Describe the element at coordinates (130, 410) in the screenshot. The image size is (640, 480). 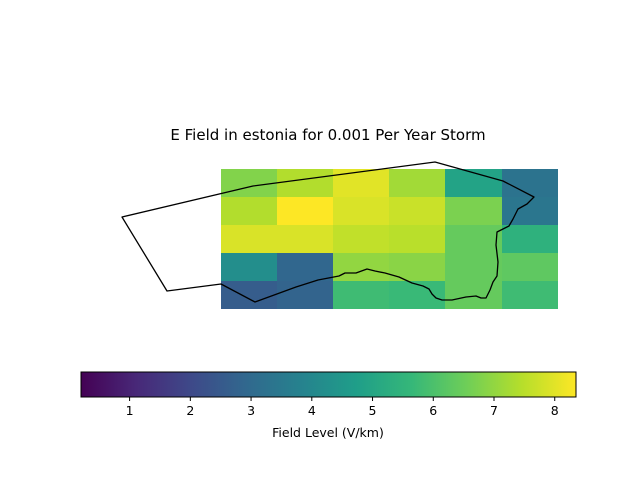
I see `colorbar-tick-label: 1` at that location.